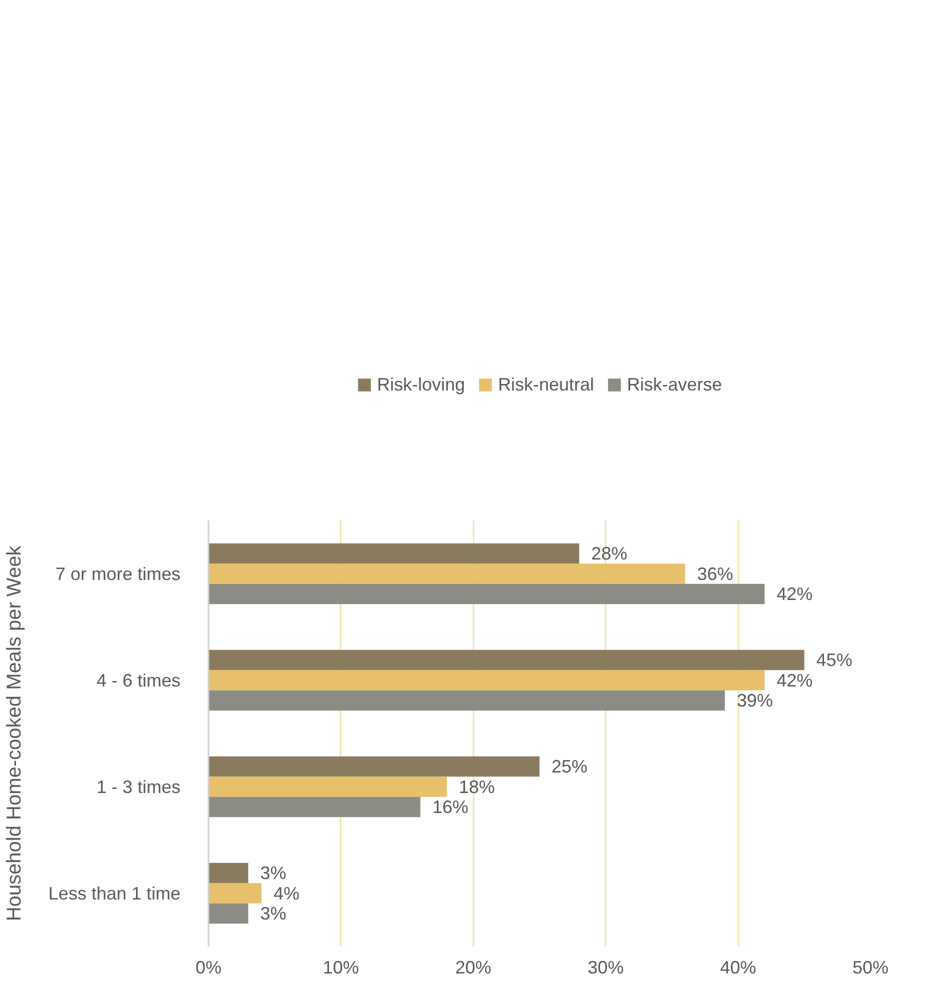 This screenshot has width=927, height=993. What do you see at coordinates (208, 968) in the screenshot?
I see `x-tick-label: 0%` at bounding box center [208, 968].